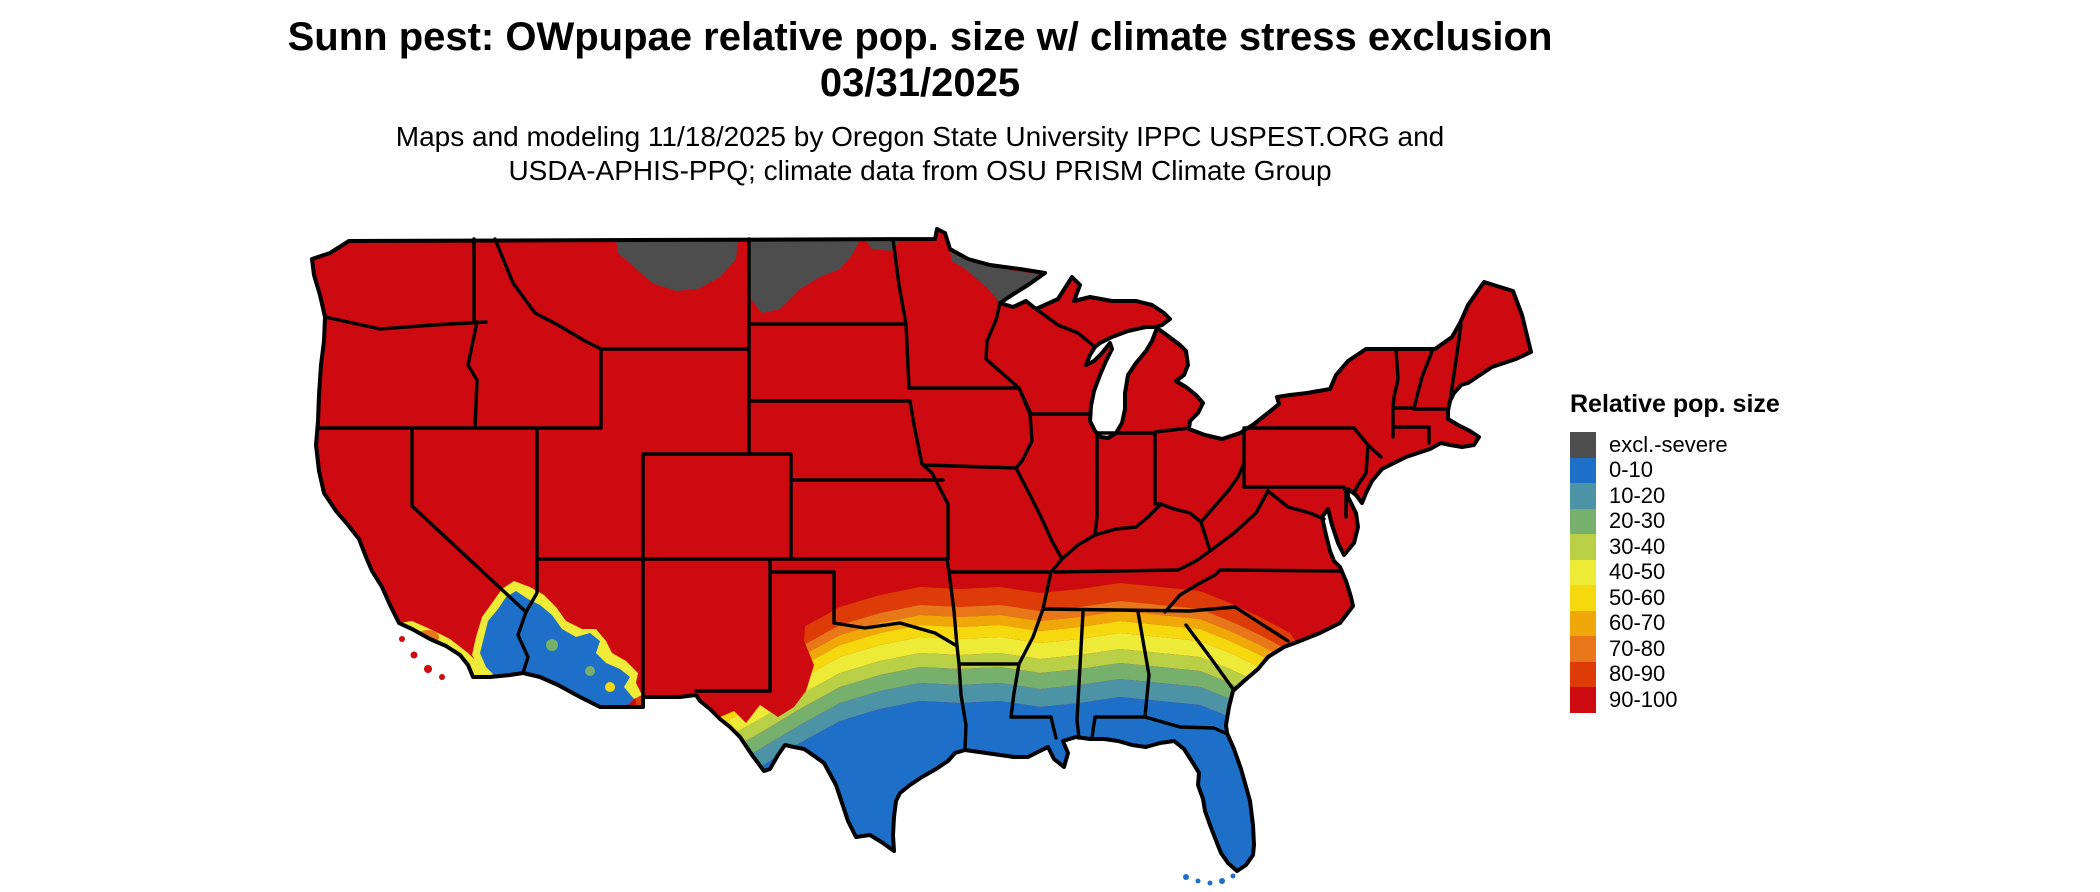 This screenshot has height=892, width=2100. I want to click on exclusion-area-border-speck, so click(882, 245).